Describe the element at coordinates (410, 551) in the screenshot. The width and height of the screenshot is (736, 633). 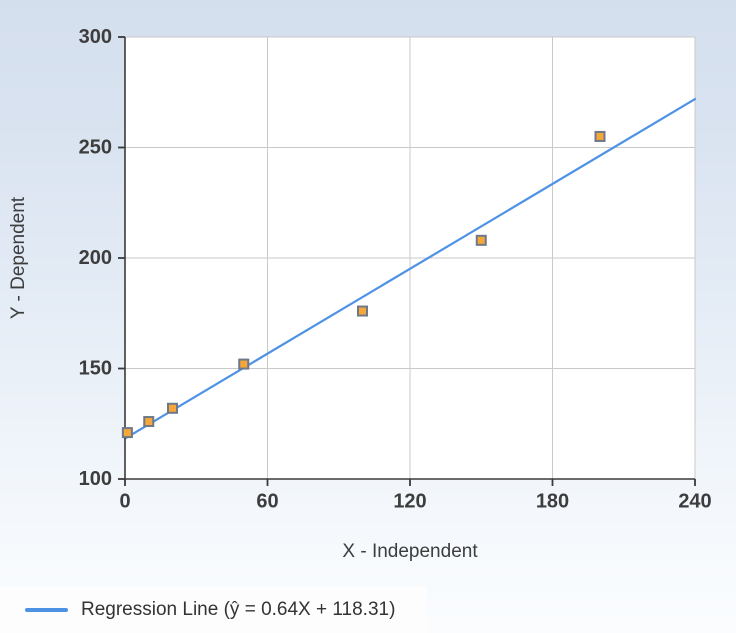
I see `x-axis-title: X - Independent` at that location.